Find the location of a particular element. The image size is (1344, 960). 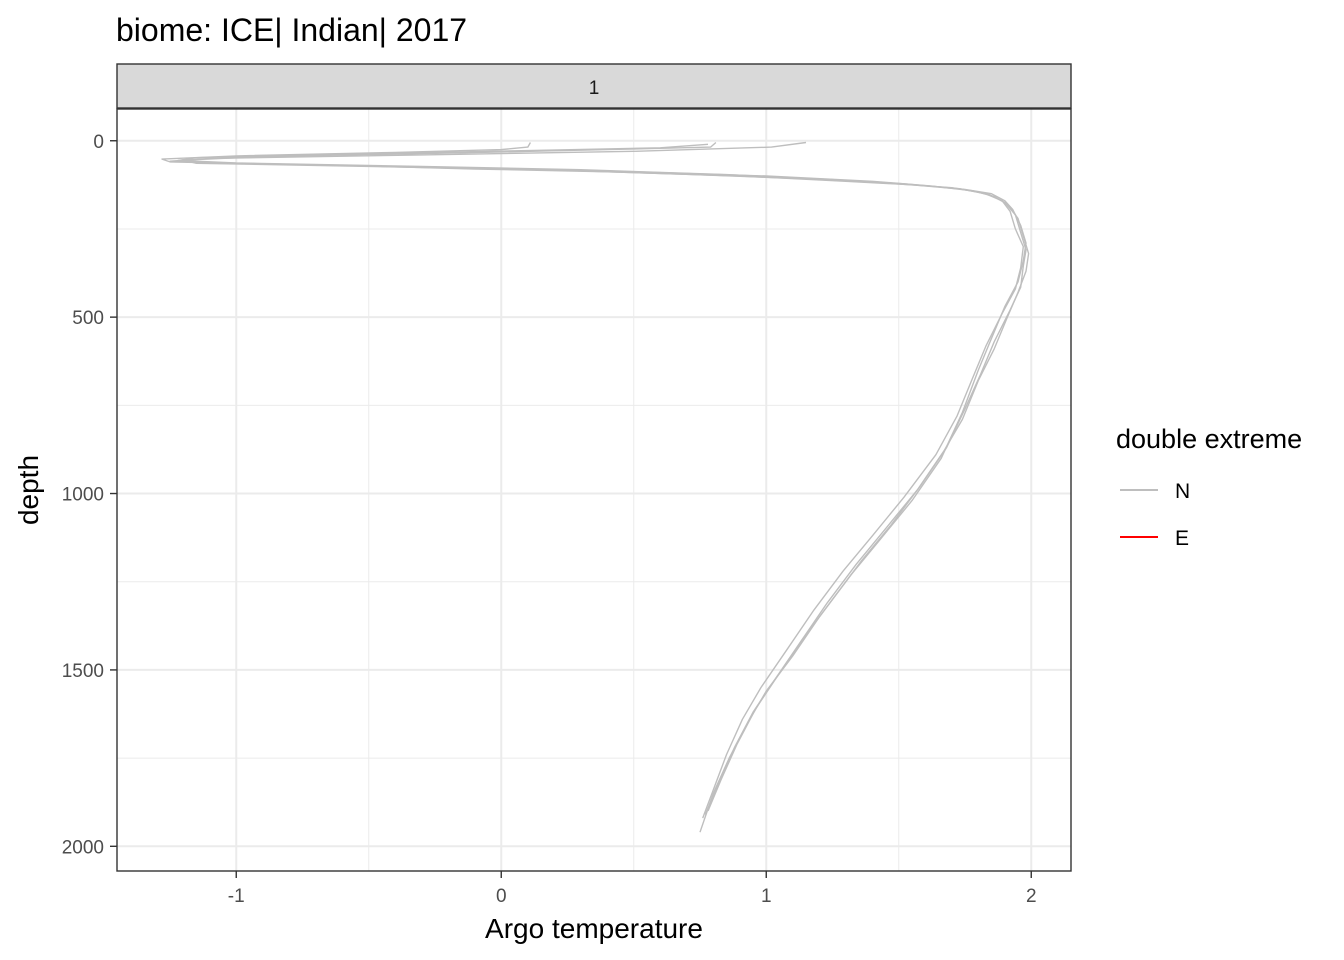

y-tick-label: 500 is located at coordinates (88, 318).